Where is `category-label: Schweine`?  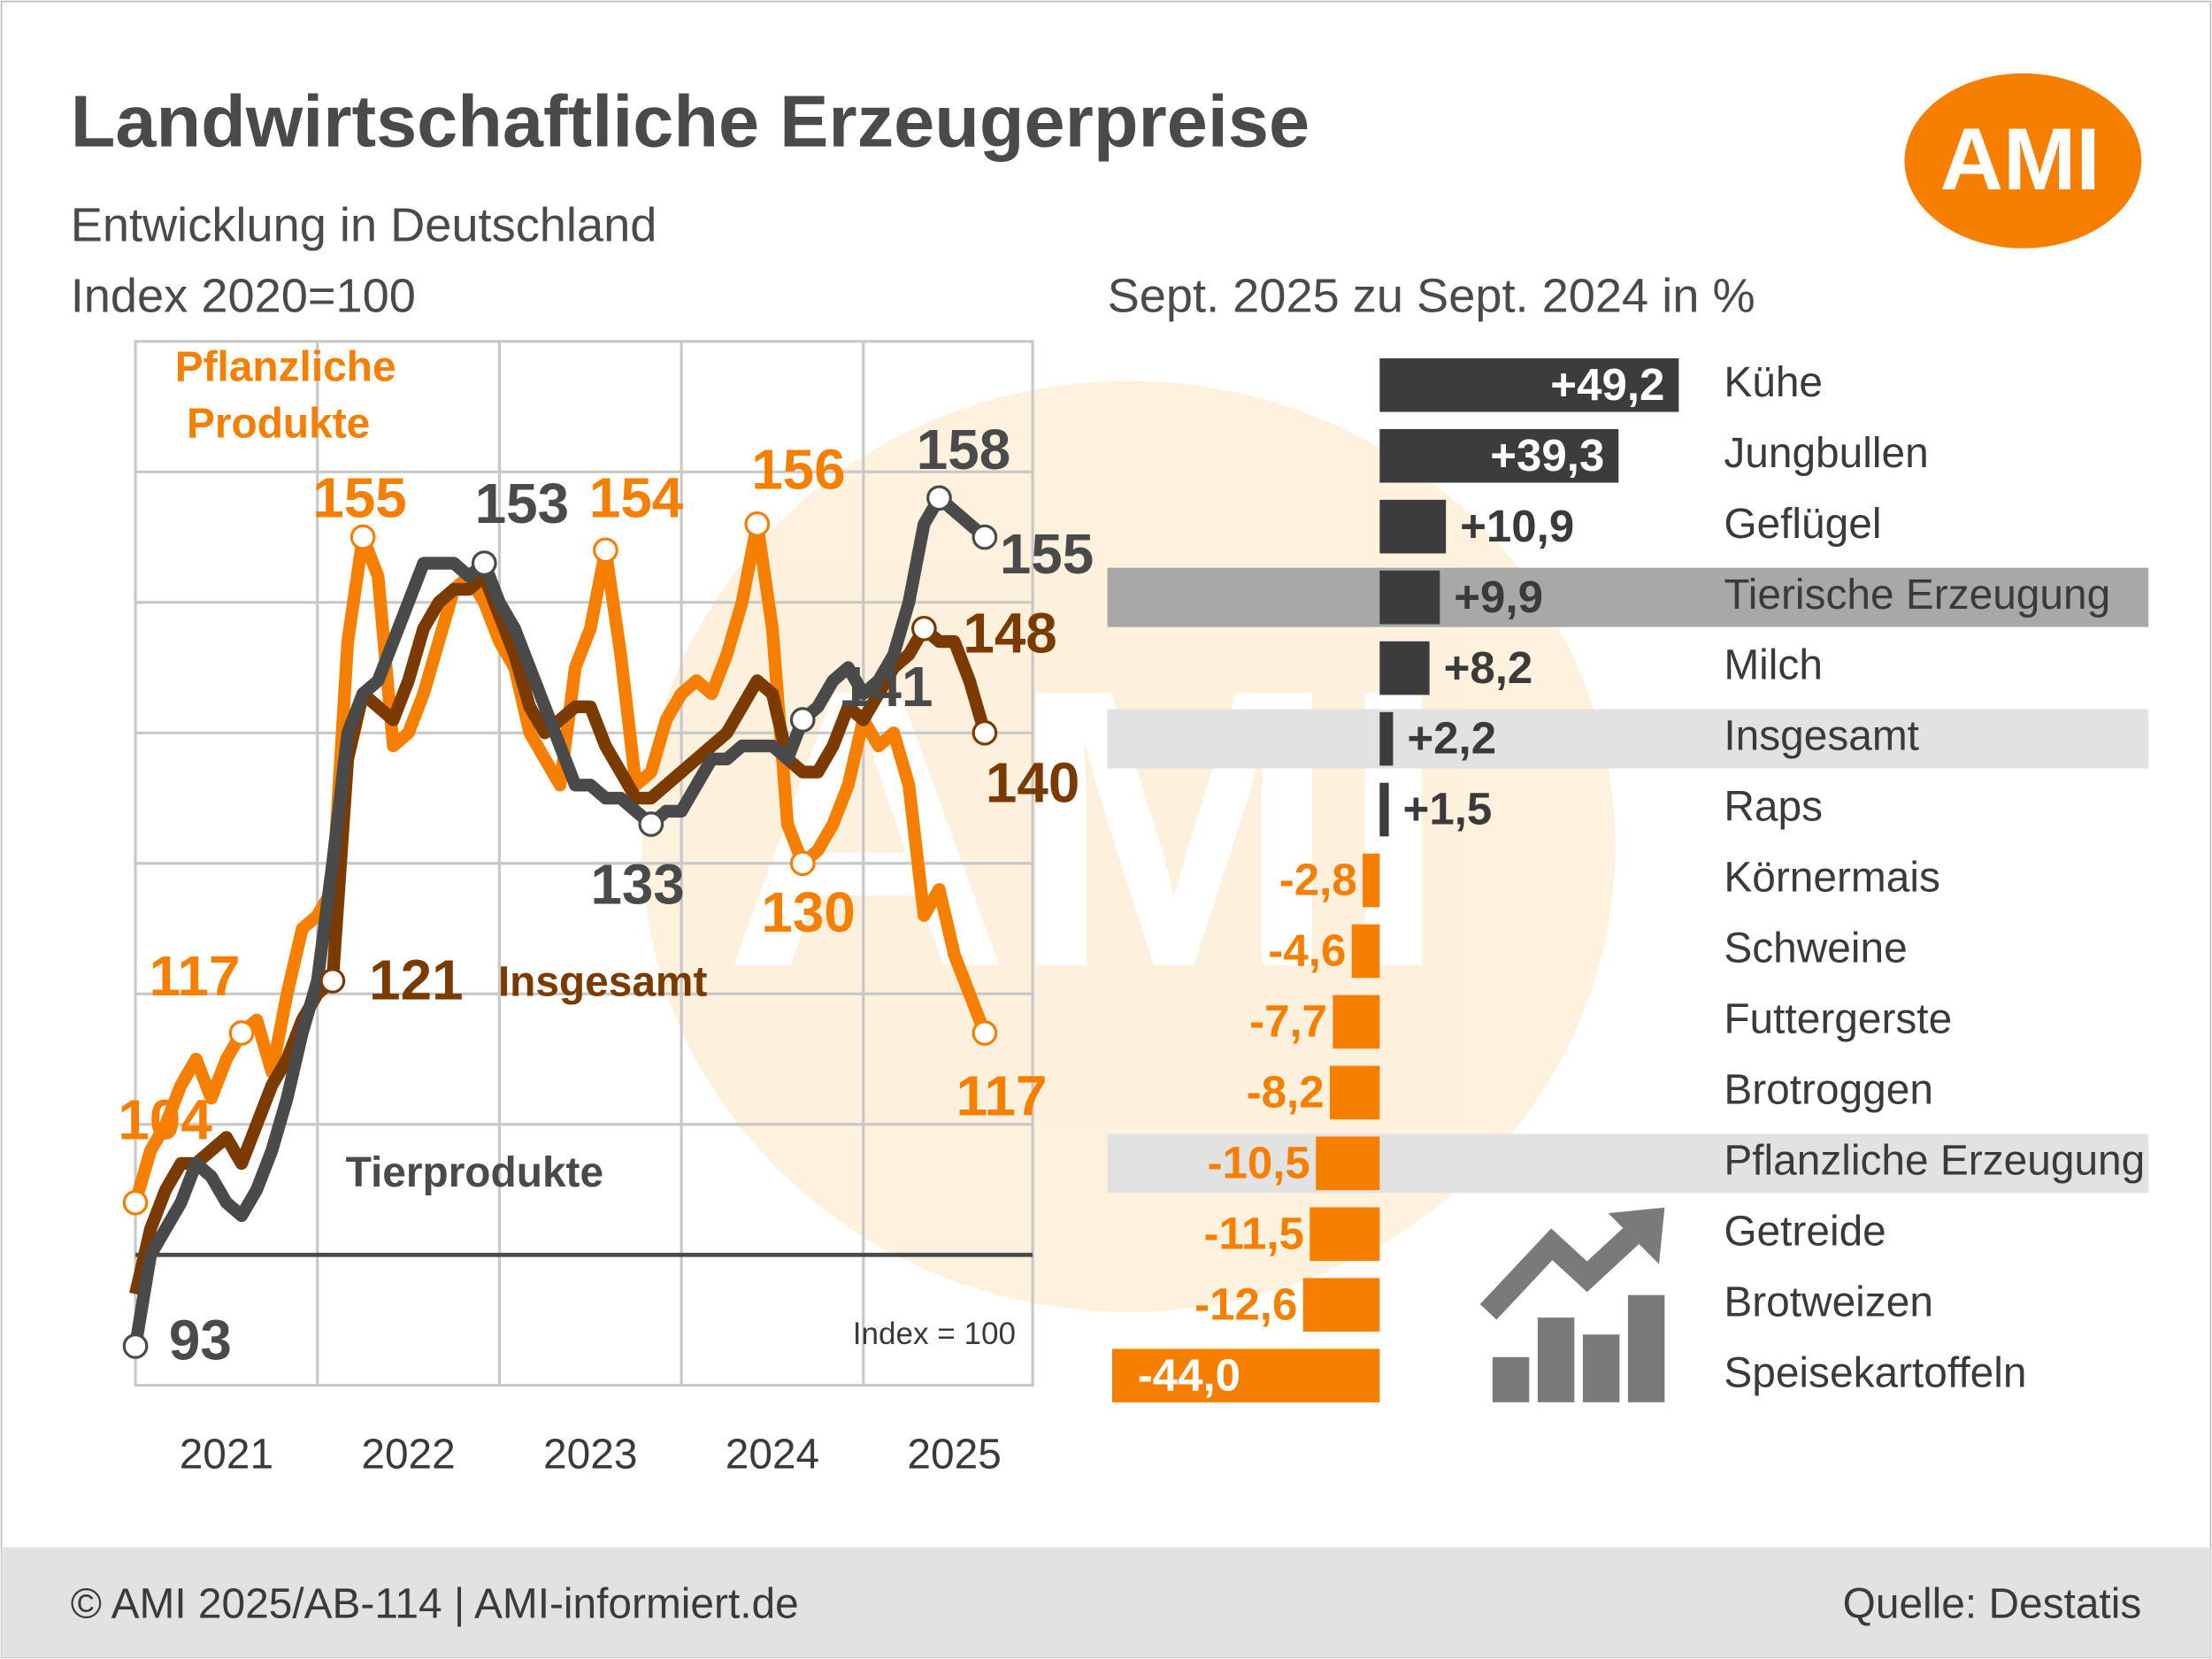 category-label: Schweine is located at coordinates (1816, 949).